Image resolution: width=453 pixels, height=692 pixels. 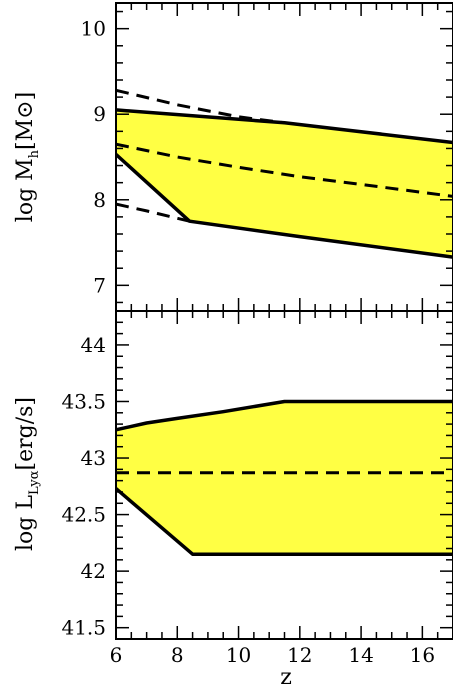 What do you see at coordinates (299, 655) in the screenshot?
I see `xtick-label: 12` at bounding box center [299, 655].